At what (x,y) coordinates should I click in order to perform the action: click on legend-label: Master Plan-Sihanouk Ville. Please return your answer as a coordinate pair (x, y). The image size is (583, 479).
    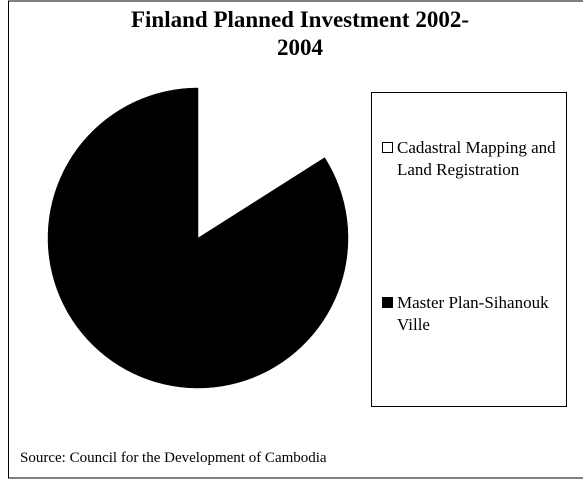
    Looking at the image, I should click on (473, 313).